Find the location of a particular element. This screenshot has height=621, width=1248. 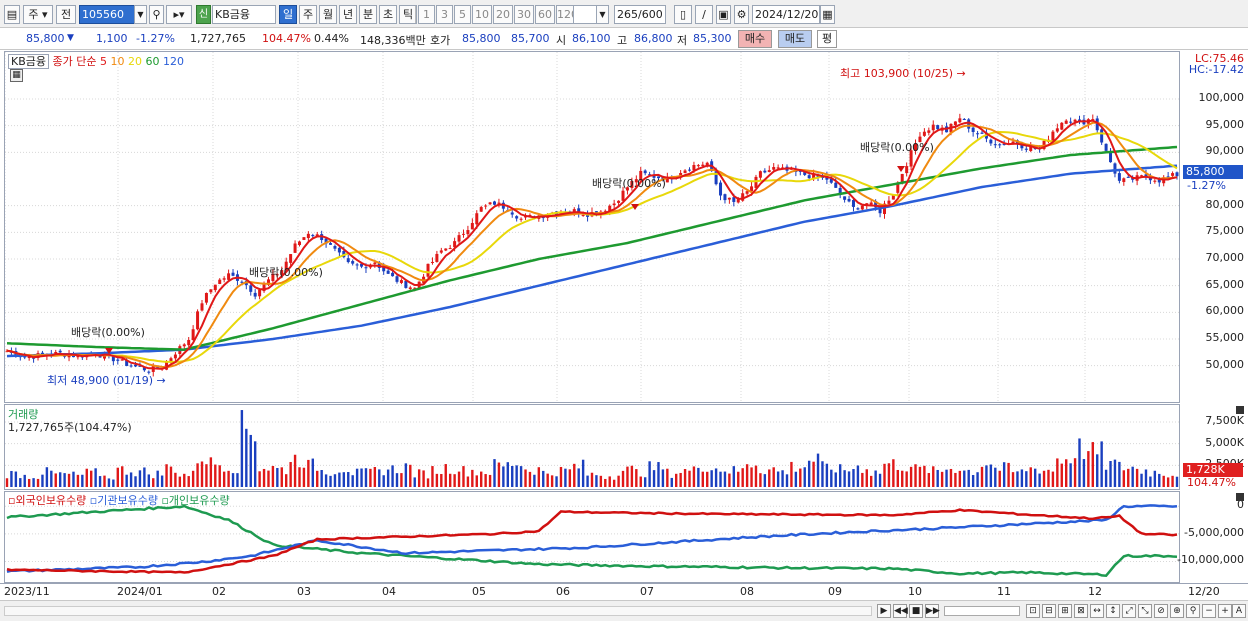

interval-dropdown-icon: ▼ is located at coordinates (602, 14).